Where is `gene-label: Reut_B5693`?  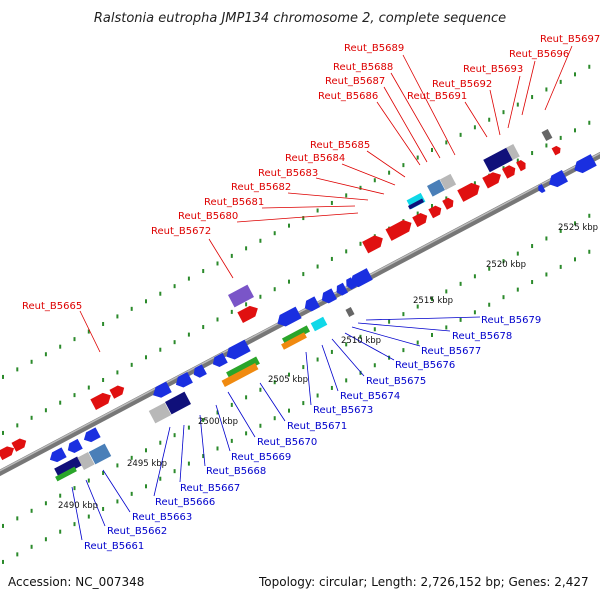
gene-label: Reut_B5693 is located at coordinates (493, 69).